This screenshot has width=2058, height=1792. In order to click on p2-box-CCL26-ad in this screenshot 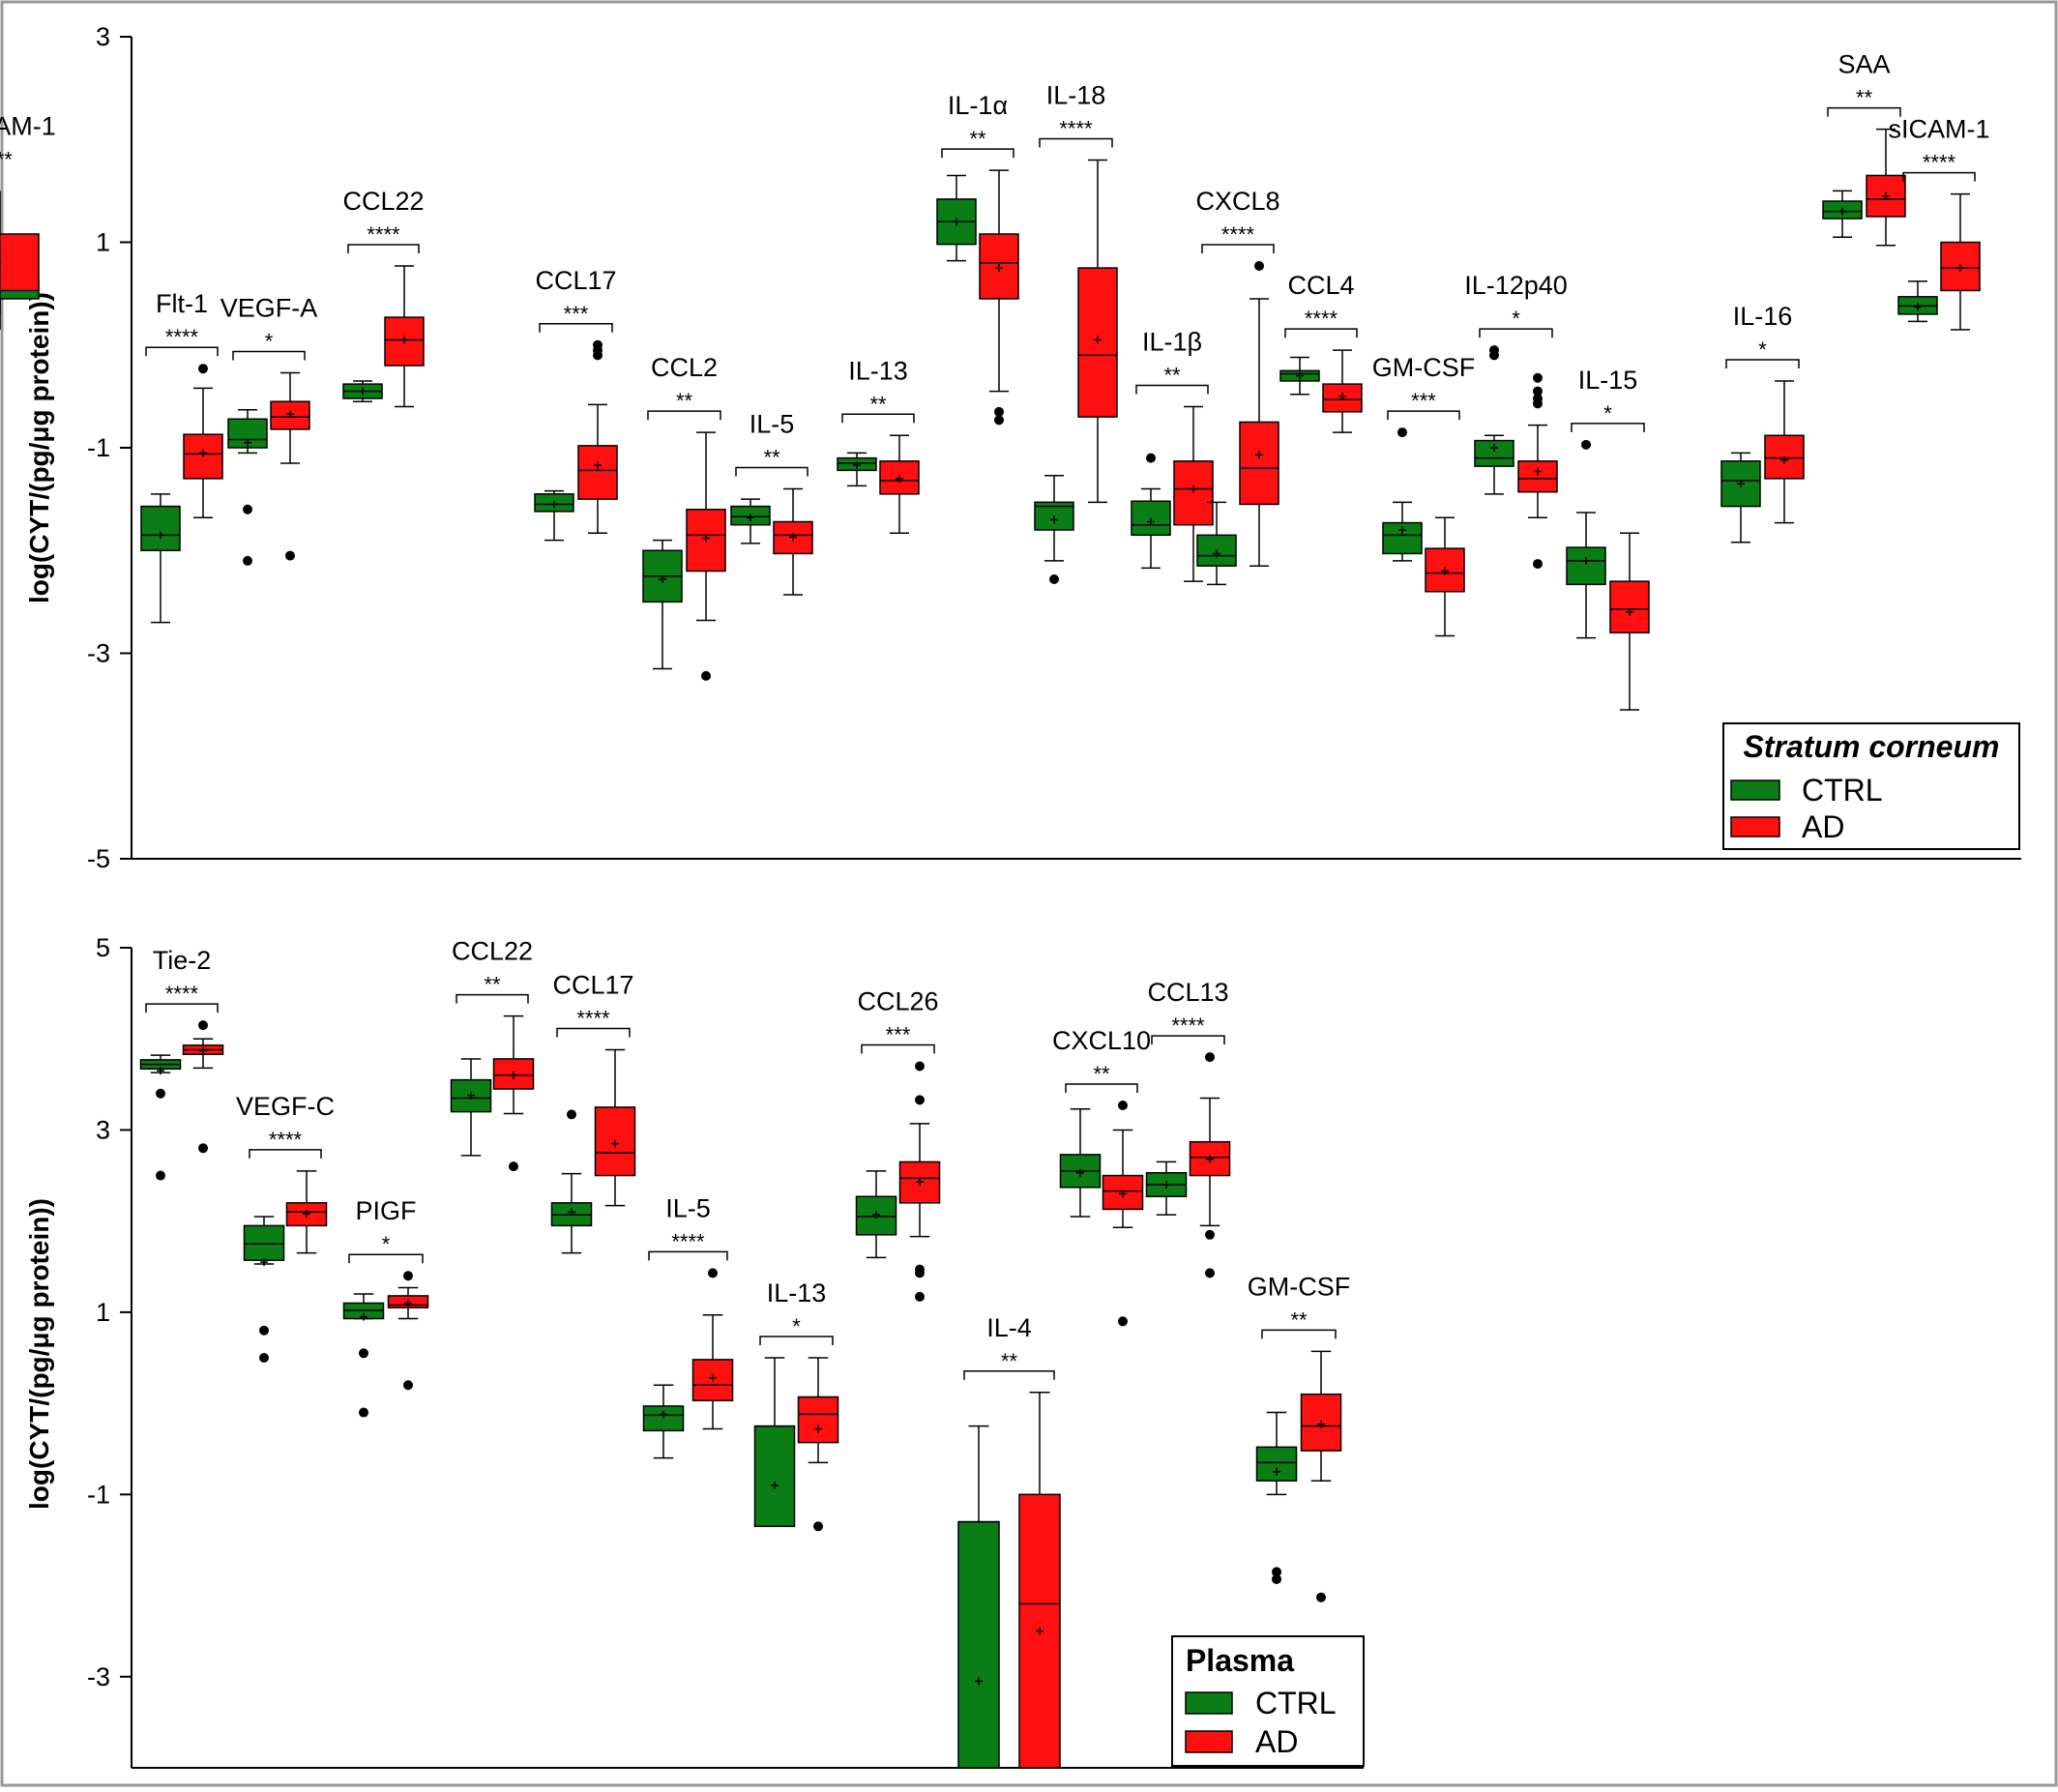, I will do `click(919, 1181)`.